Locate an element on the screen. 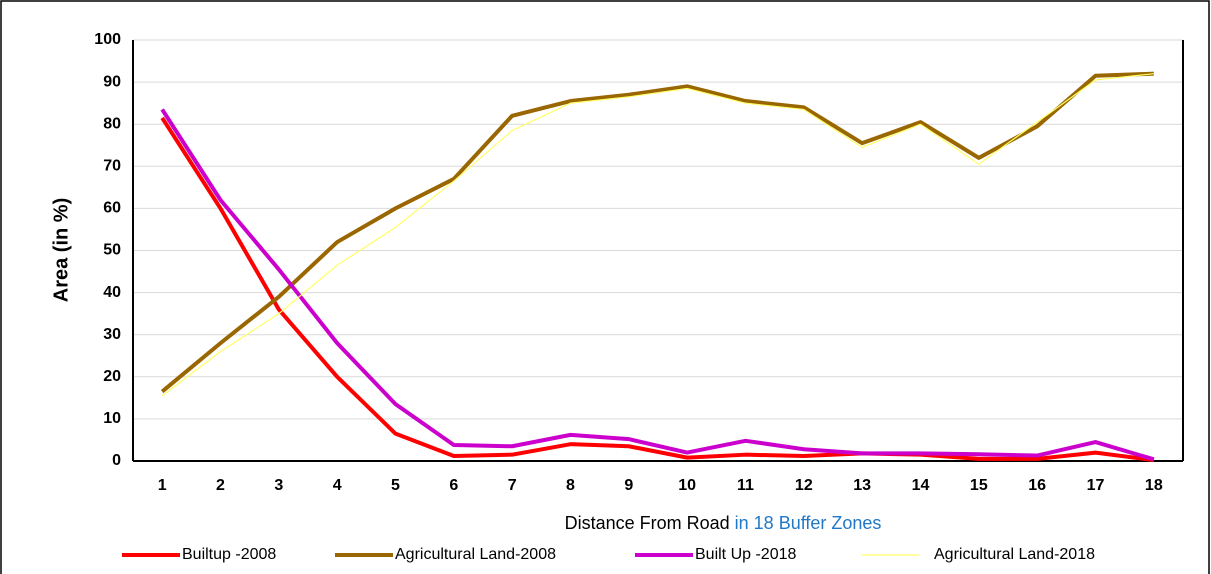  x-tick-label: 1 is located at coordinates (162, 485).